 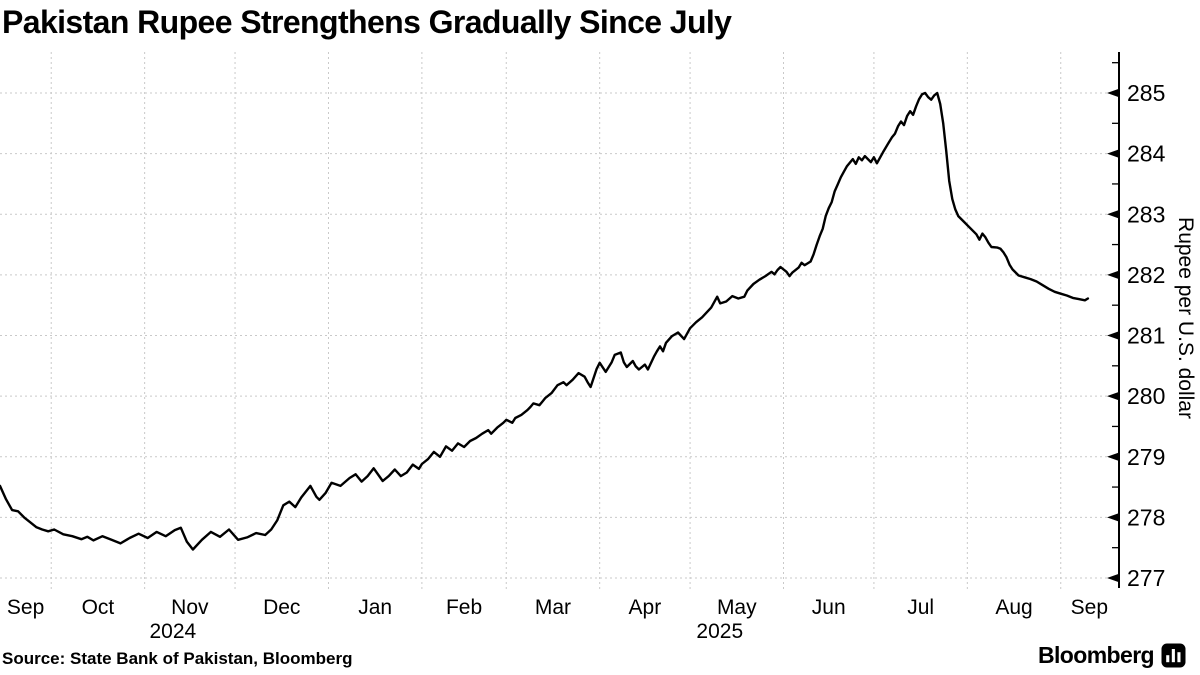 What do you see at coordinates (1173, 655) in the screenshot?
I see `bloomberg-terminal-icon` at bounding box center [1173, 655].